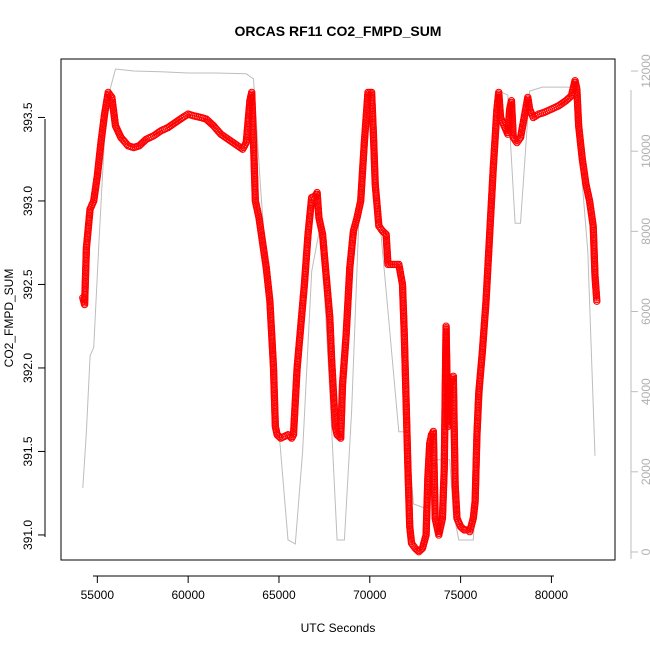 This screenshot has height=650, width=650. I want to click on y2-tick-label: 6000, so click(644, 311).